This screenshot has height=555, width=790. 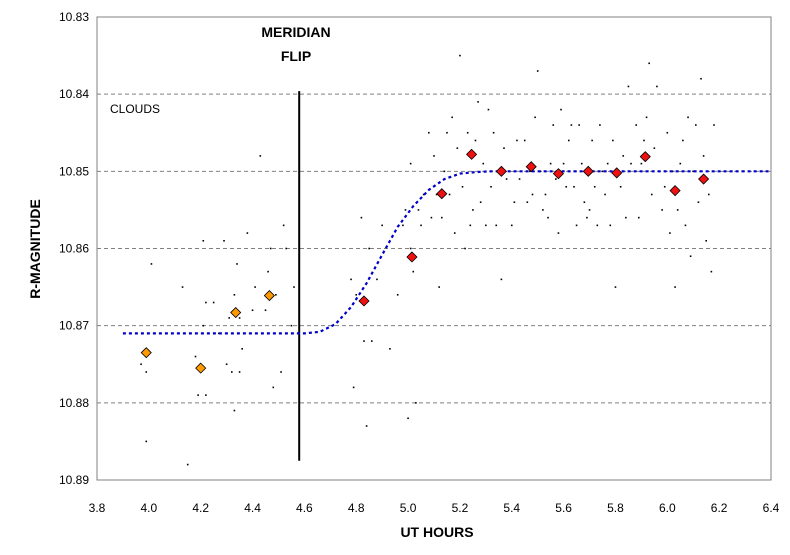 I want to click on x-tick-label: 5.2, so click(x=460, y=508).